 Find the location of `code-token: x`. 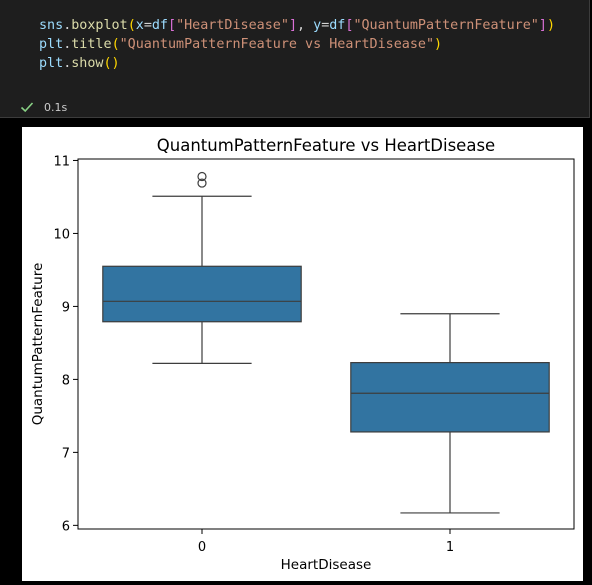

code-token: x is located at coordinates (139, 25).